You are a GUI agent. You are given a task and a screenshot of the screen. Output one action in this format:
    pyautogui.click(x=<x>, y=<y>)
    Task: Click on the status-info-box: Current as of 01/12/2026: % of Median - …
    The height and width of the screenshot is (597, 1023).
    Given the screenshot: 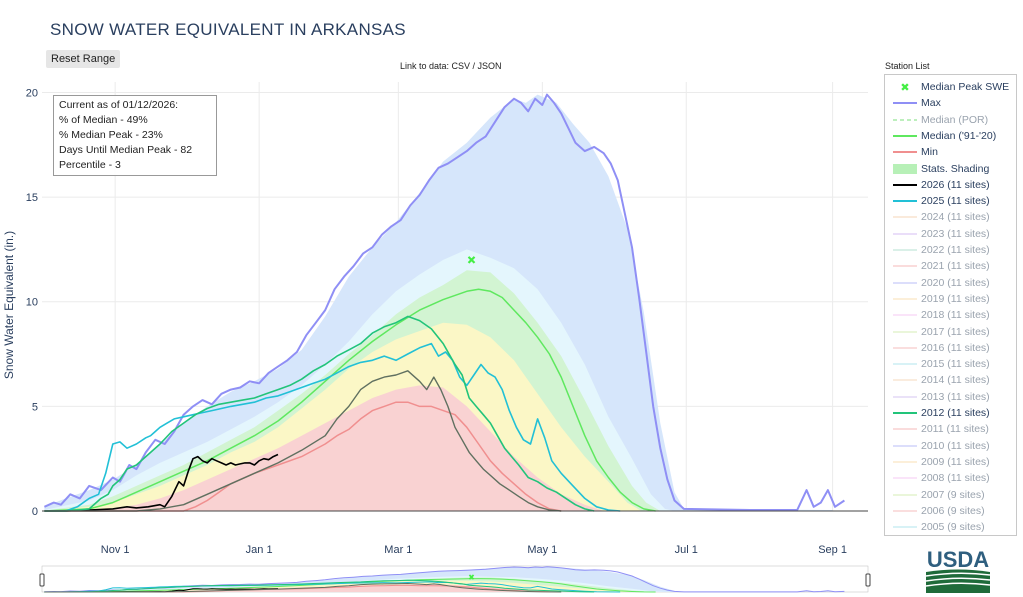 What is the action you would take?
    pyautogui.click(x=135, y=135)
    